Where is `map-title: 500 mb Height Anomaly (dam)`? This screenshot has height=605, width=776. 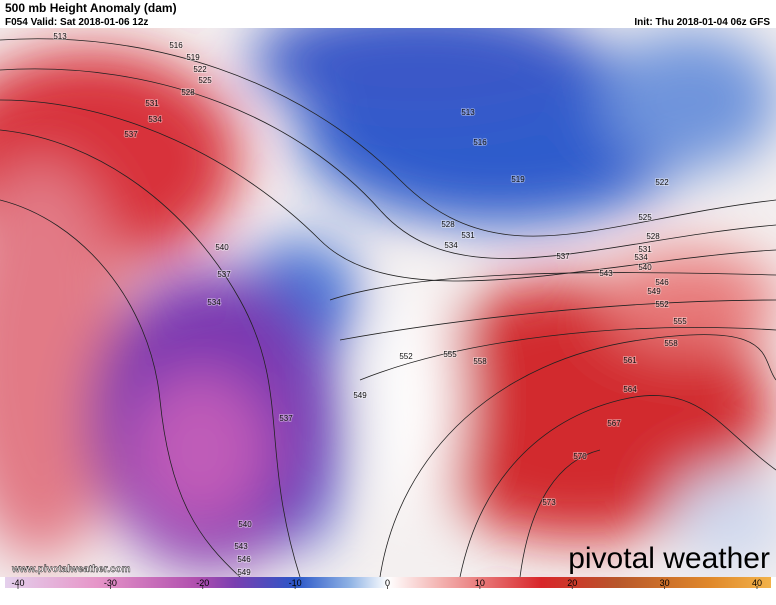 map-title: 500 mb Height Anomaly (dam) is located at coordinates (91, 8).